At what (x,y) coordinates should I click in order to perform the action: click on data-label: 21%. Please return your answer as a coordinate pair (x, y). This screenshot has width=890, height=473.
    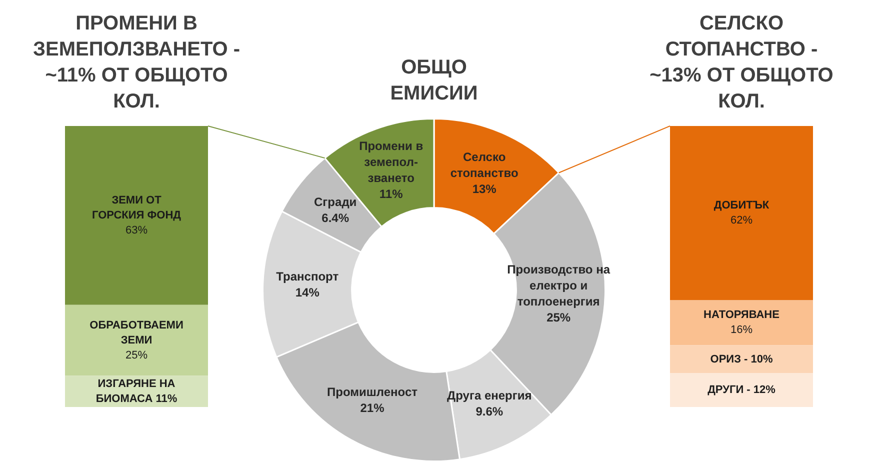
    Looking at the image, I should click on (372, 407).